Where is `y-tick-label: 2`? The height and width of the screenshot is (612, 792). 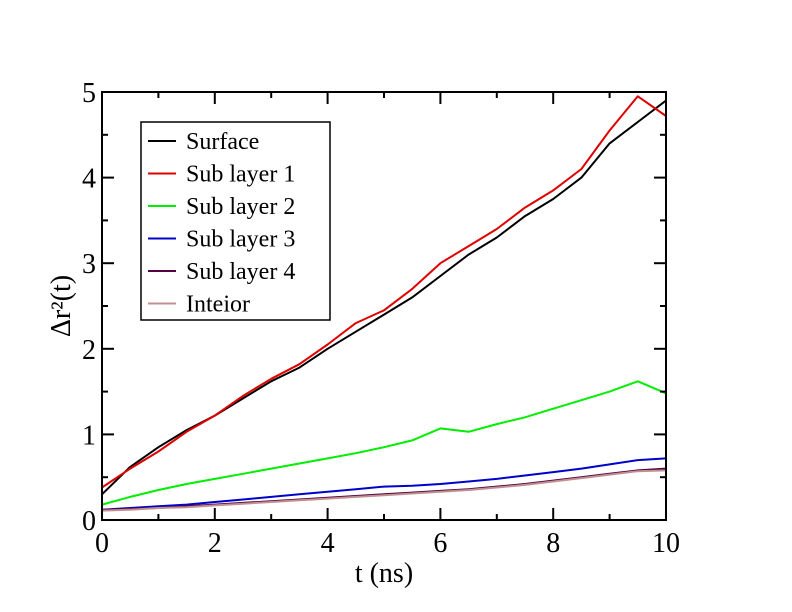
y-tick-label: 2 is located at coordinates (89, 350).